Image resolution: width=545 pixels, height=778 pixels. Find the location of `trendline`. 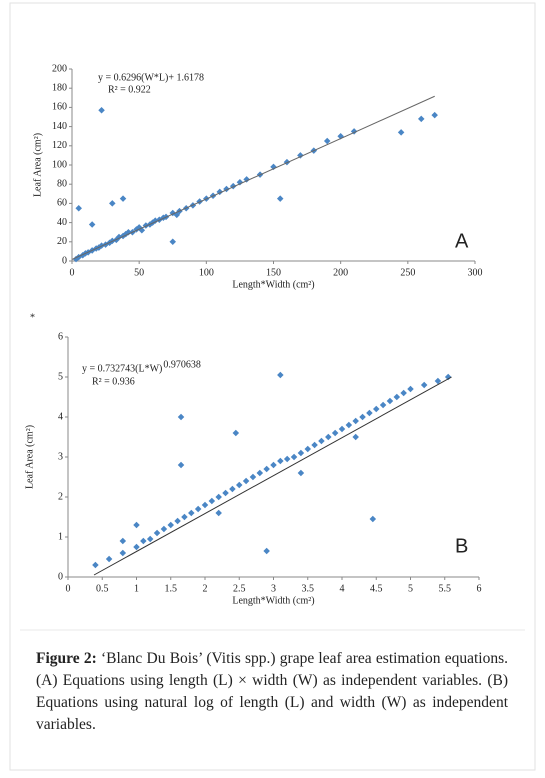

trendline is located at coordinates (253, 177).